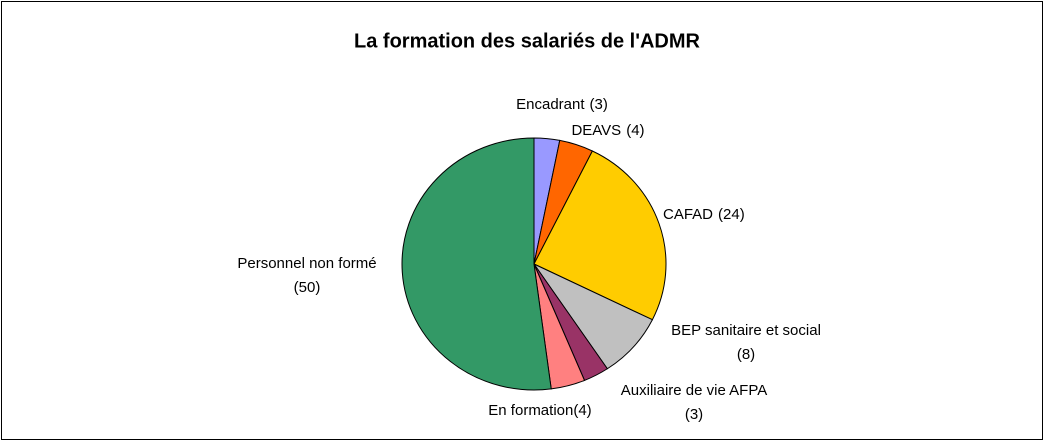 The image size is (1045, 442). What do you see at coordinates (694, 390) in the screenshot?
I see `slice-label: Auxiliaire de vie AFPA` at bounding box center [694, 390].